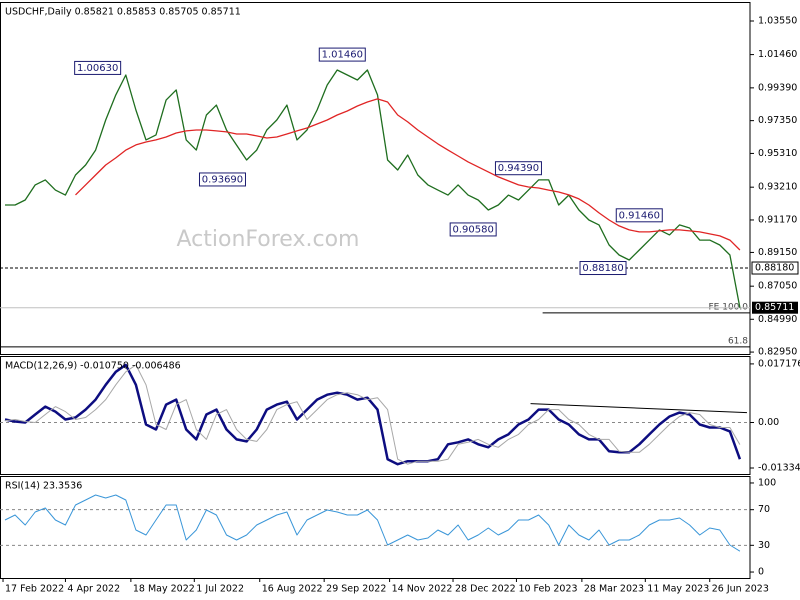 Image resolution: width=800 pixels, height=600 pixels. Describe the element at coordinates (768, 422) in the screenshot. I see `y-tick-label: 0.00` at that location.